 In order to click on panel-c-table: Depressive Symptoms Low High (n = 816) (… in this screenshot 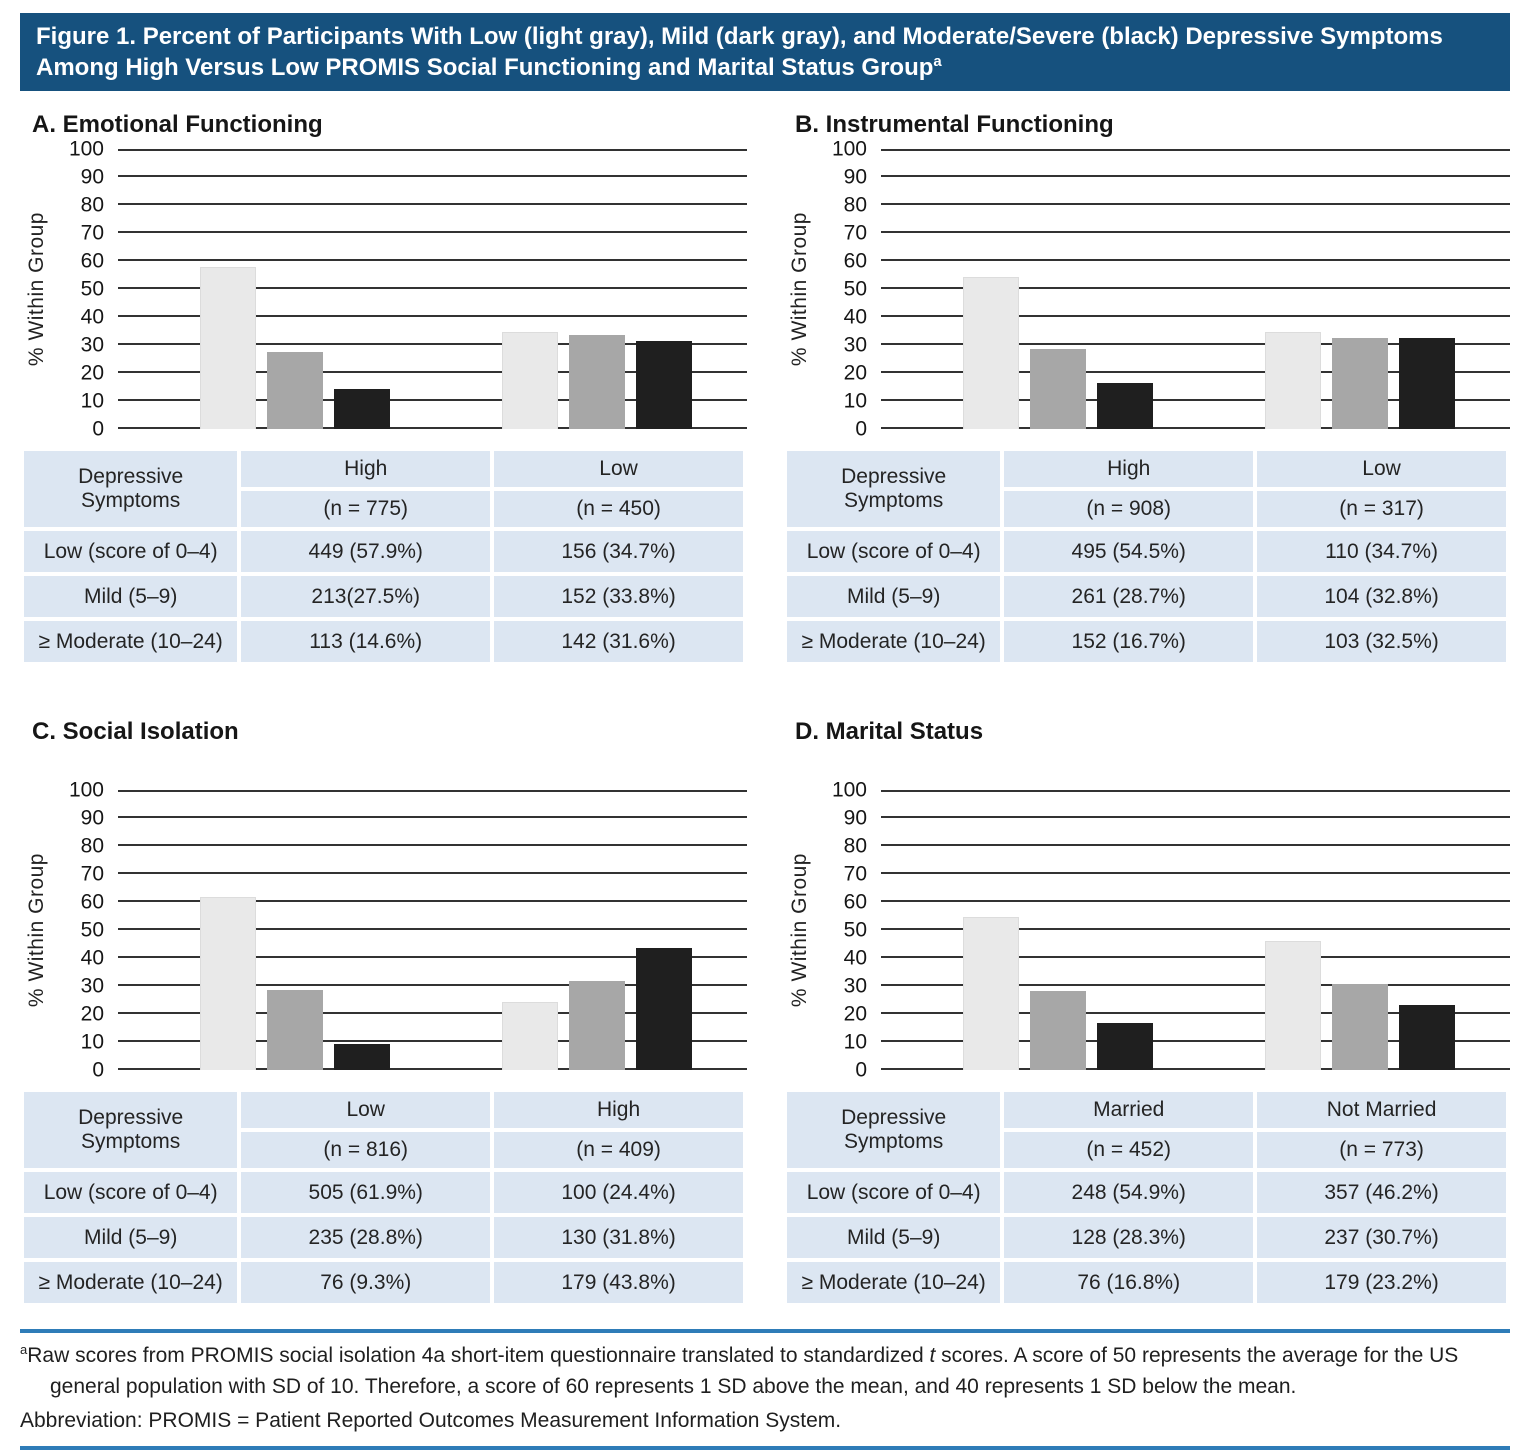, I will do `click(383, 1197)`.